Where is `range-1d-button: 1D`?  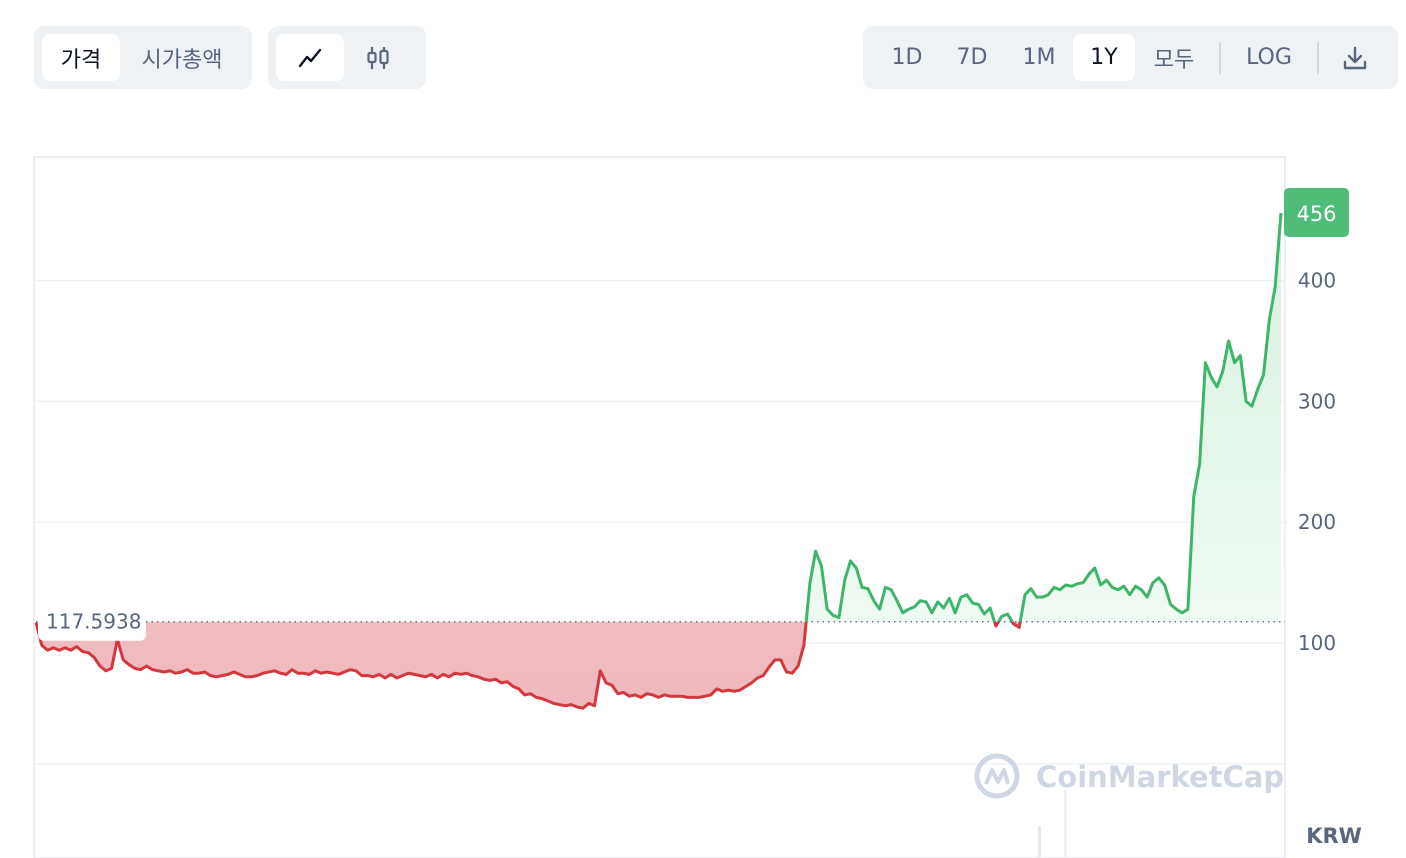 range-1d-button: 1D is located at coordinates (907, 57).